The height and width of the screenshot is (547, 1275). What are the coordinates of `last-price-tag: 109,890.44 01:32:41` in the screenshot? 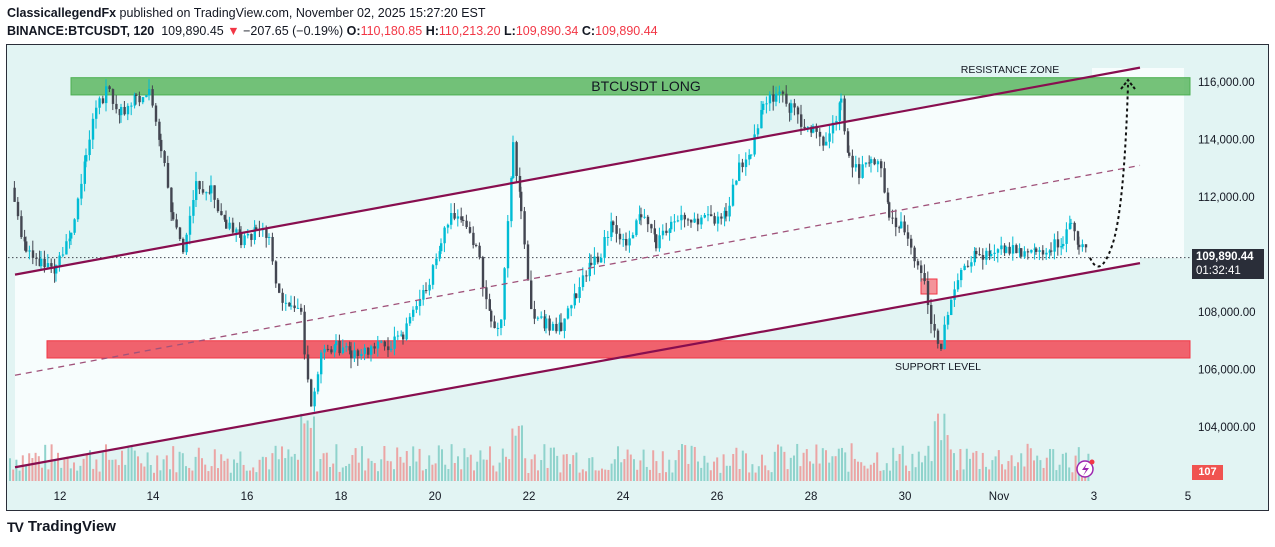 It's located at (1228, 264).